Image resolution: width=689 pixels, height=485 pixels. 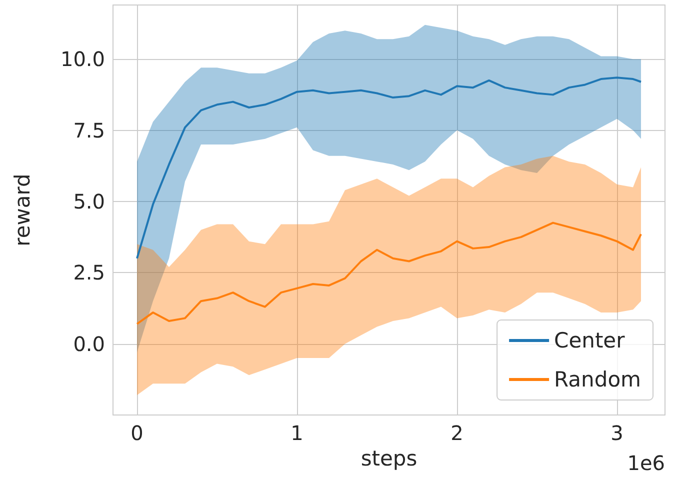 What do you see at coordinates (89, 272) in the screenshot?
I see `y-tick-label: 2.5` at bounding box center [89, 272].